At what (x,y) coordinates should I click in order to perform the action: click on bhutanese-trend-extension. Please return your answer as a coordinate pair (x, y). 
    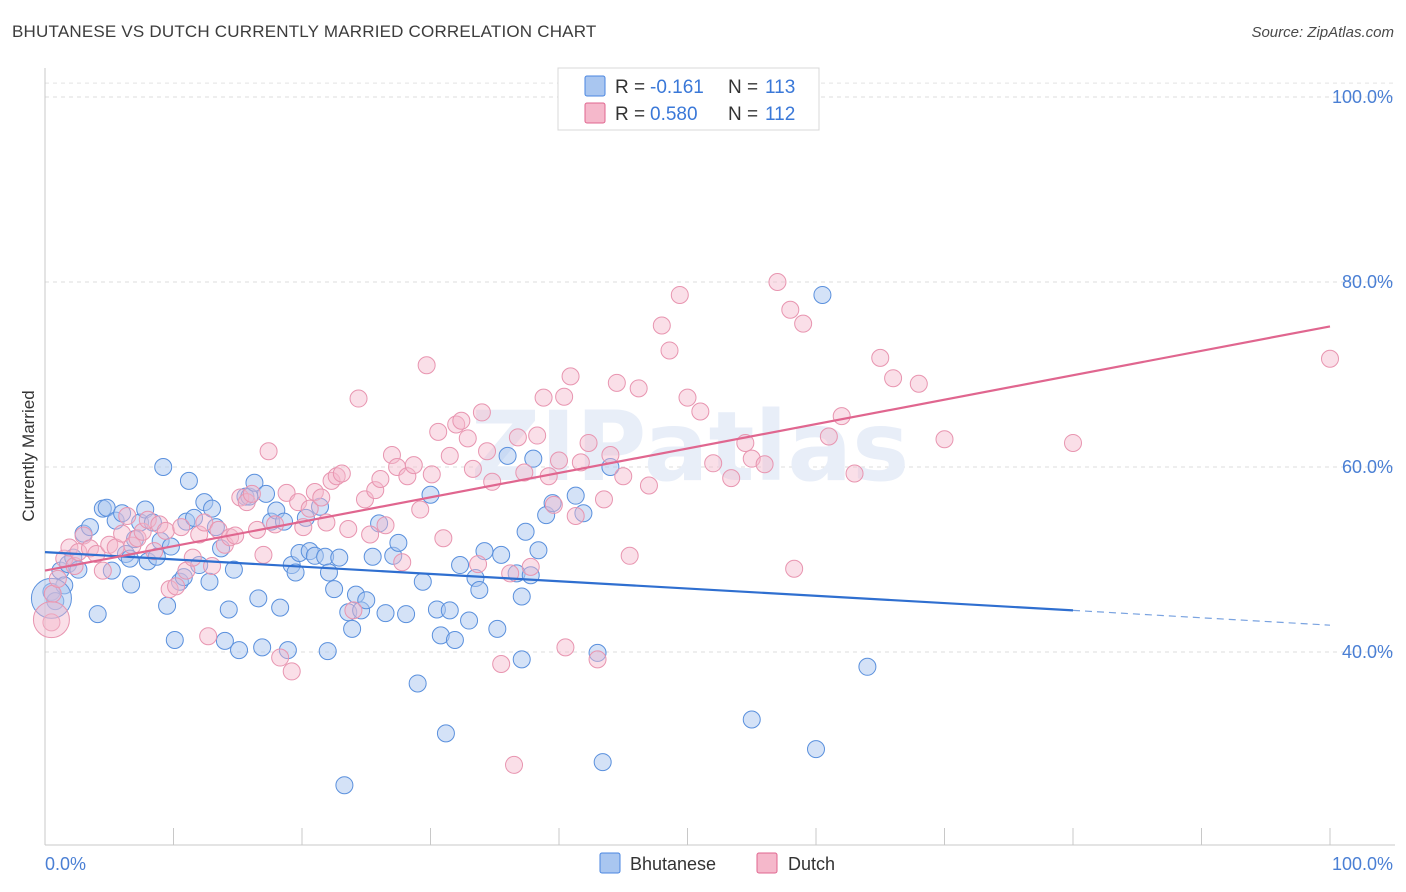
    Looking at the image, I should click on (1201, 617).